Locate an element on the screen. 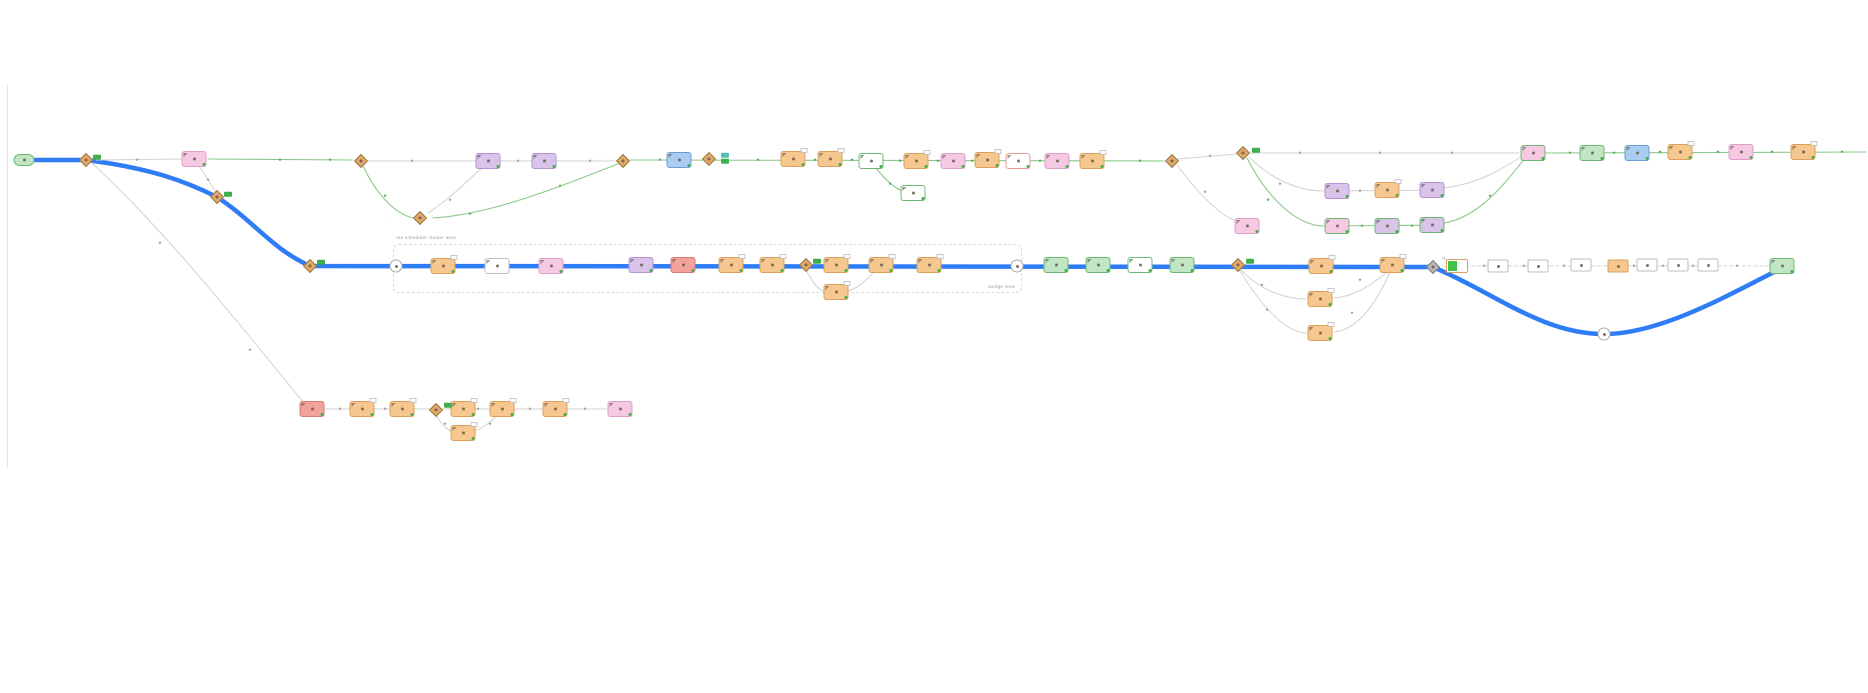 This screenshot has width=1868, height=693. node-task-whiteP is located at coordinates (1018, 161).